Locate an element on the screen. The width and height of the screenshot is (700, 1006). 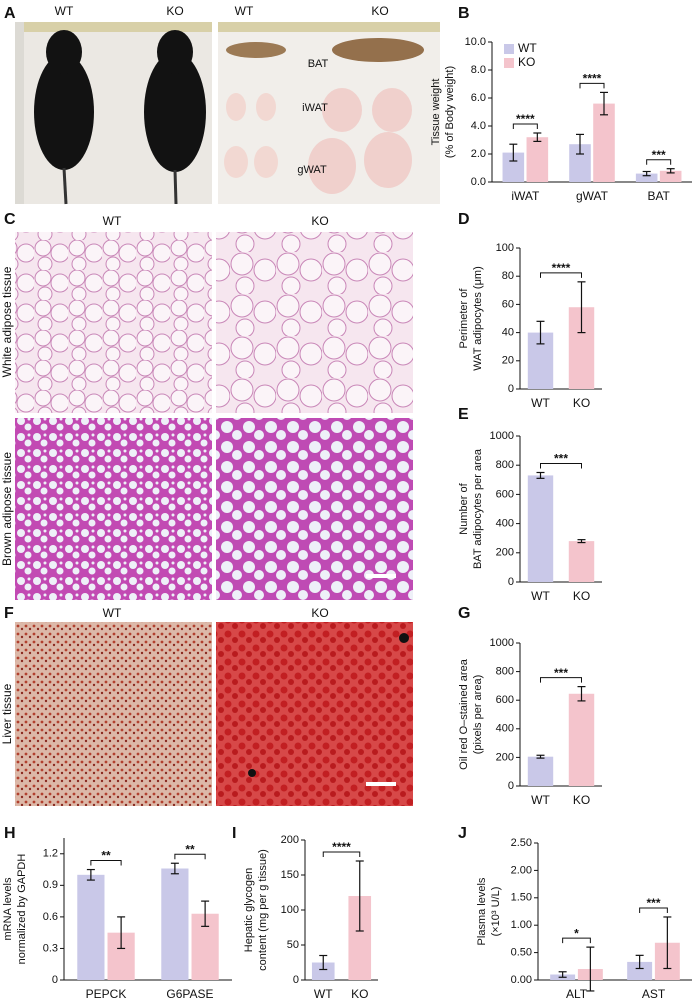
y-axis-title: WAT adipocytes (μm) is located at coordinates (478, 318).